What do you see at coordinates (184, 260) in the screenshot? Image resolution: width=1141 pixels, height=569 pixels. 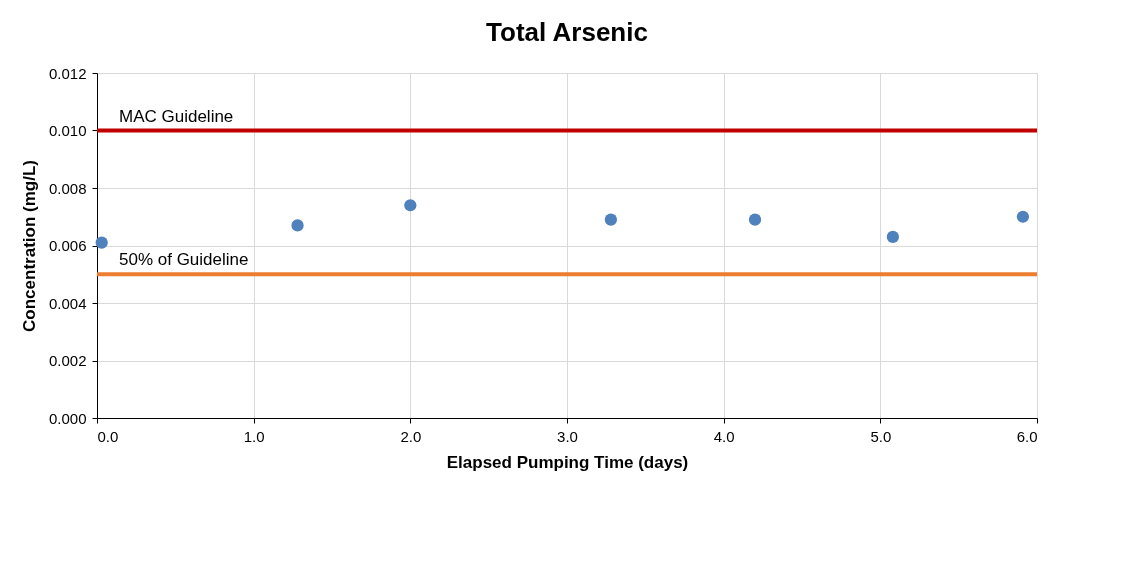 I see `ref-line-label: 50% of Guideline` at bounding box center [184, 260].